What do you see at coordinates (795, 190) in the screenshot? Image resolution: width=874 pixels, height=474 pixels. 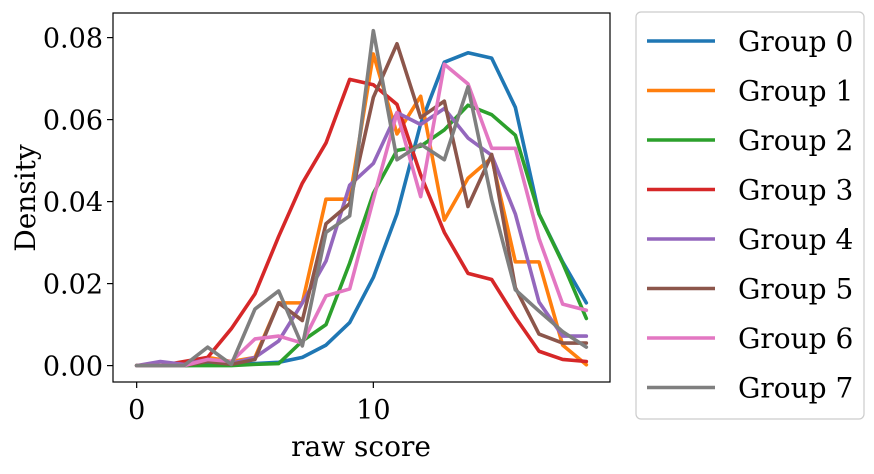 I see `legend-label-group-3: Group 3` at bounding box center [795, 190].